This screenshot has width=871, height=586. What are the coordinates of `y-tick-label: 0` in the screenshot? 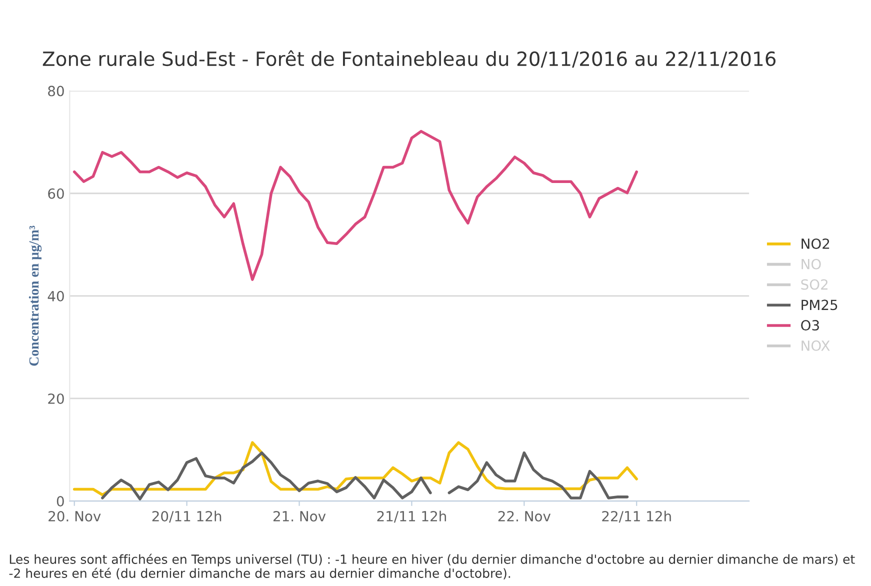 It's located at (60, 501).